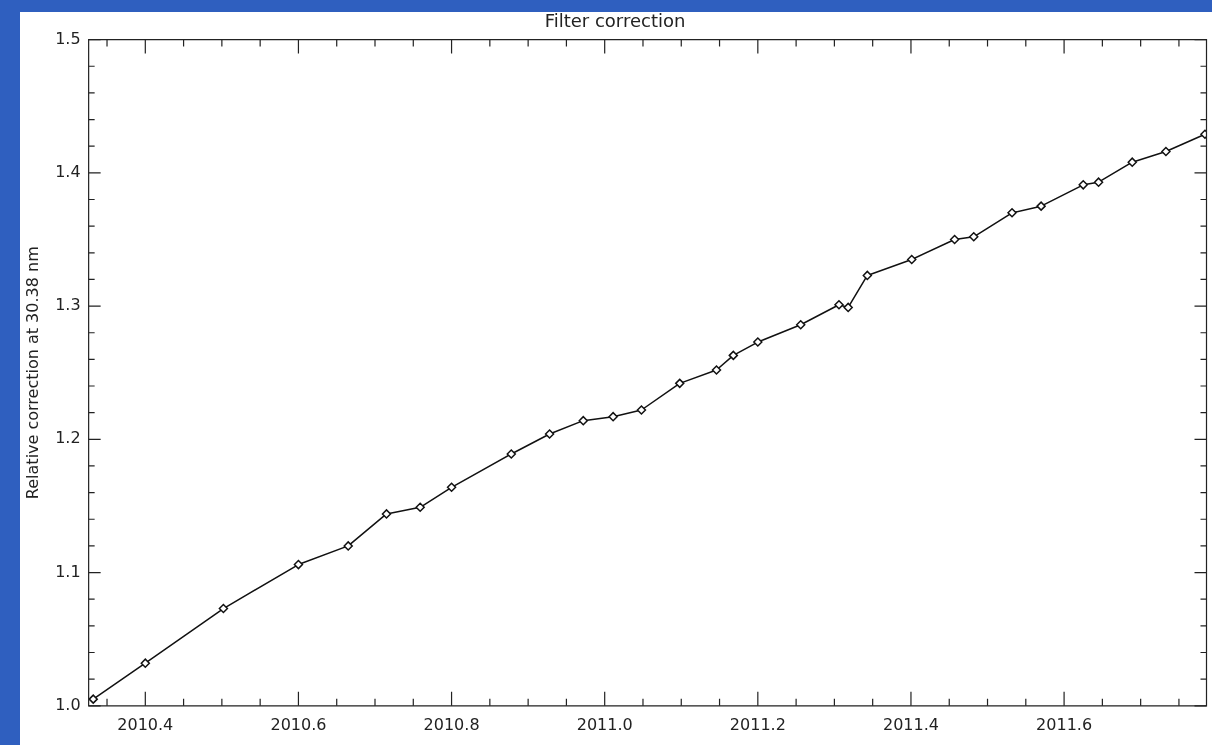 The height and width of the screenshot is (745, 1212). What do you see at coordinates (68, 704) in the screenshot?
I see `y-tick-label: 1.0` at bounding box center [68, 704].